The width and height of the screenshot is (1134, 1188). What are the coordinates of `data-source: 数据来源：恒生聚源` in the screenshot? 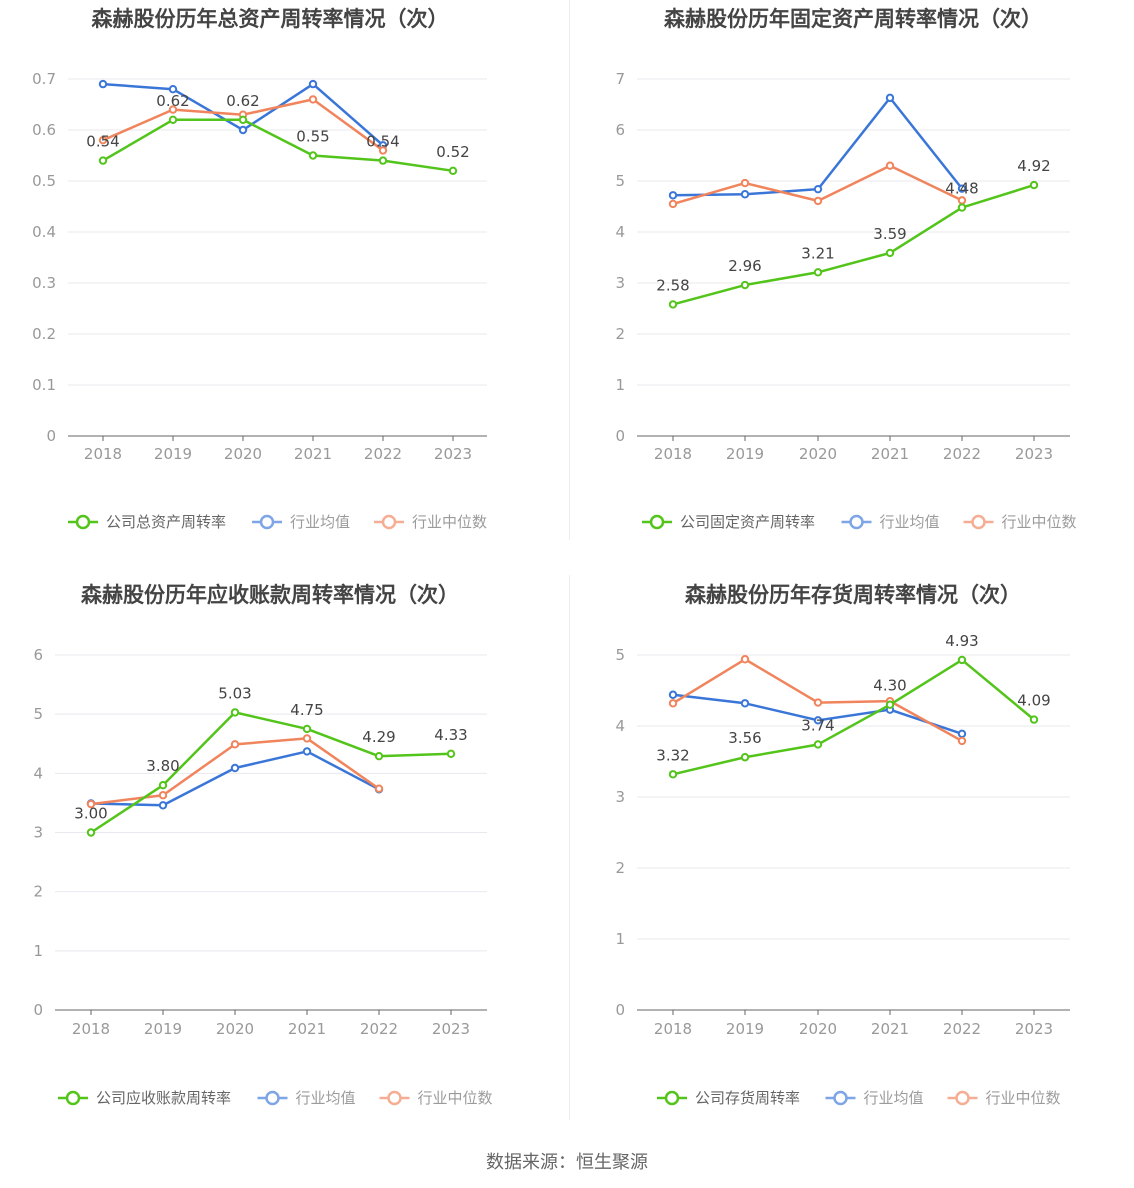 It's located at (567, 1162).